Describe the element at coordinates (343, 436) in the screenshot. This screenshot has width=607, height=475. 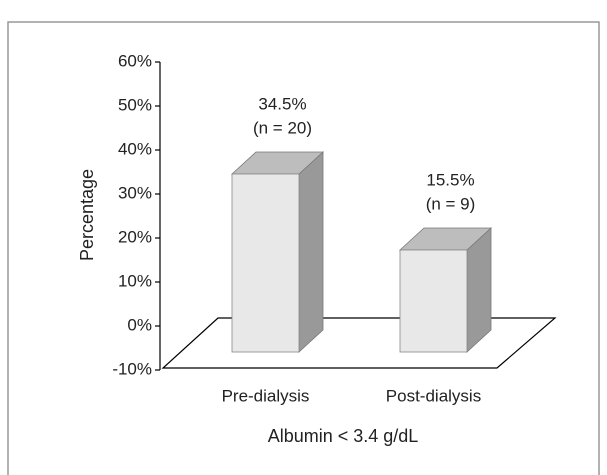
I see `x-axis-title: Albumin < 3.4 g/dL` at that location.